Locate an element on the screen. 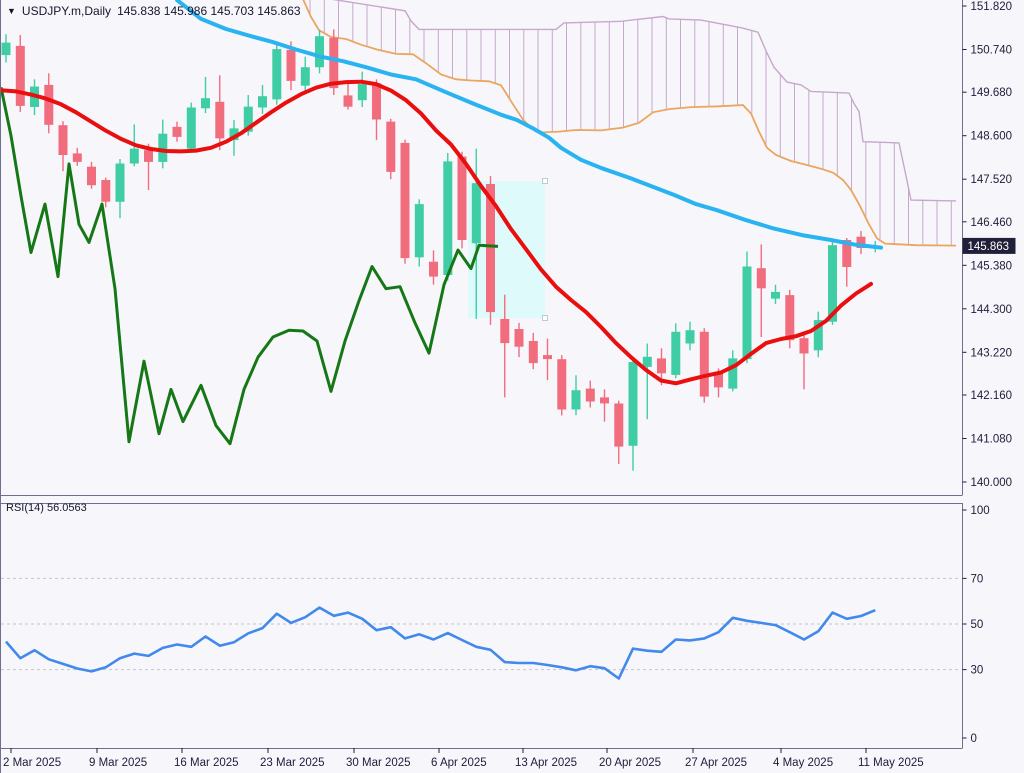  symbol-dropdown-icon: ▼ is located at coordinates (11, 11).